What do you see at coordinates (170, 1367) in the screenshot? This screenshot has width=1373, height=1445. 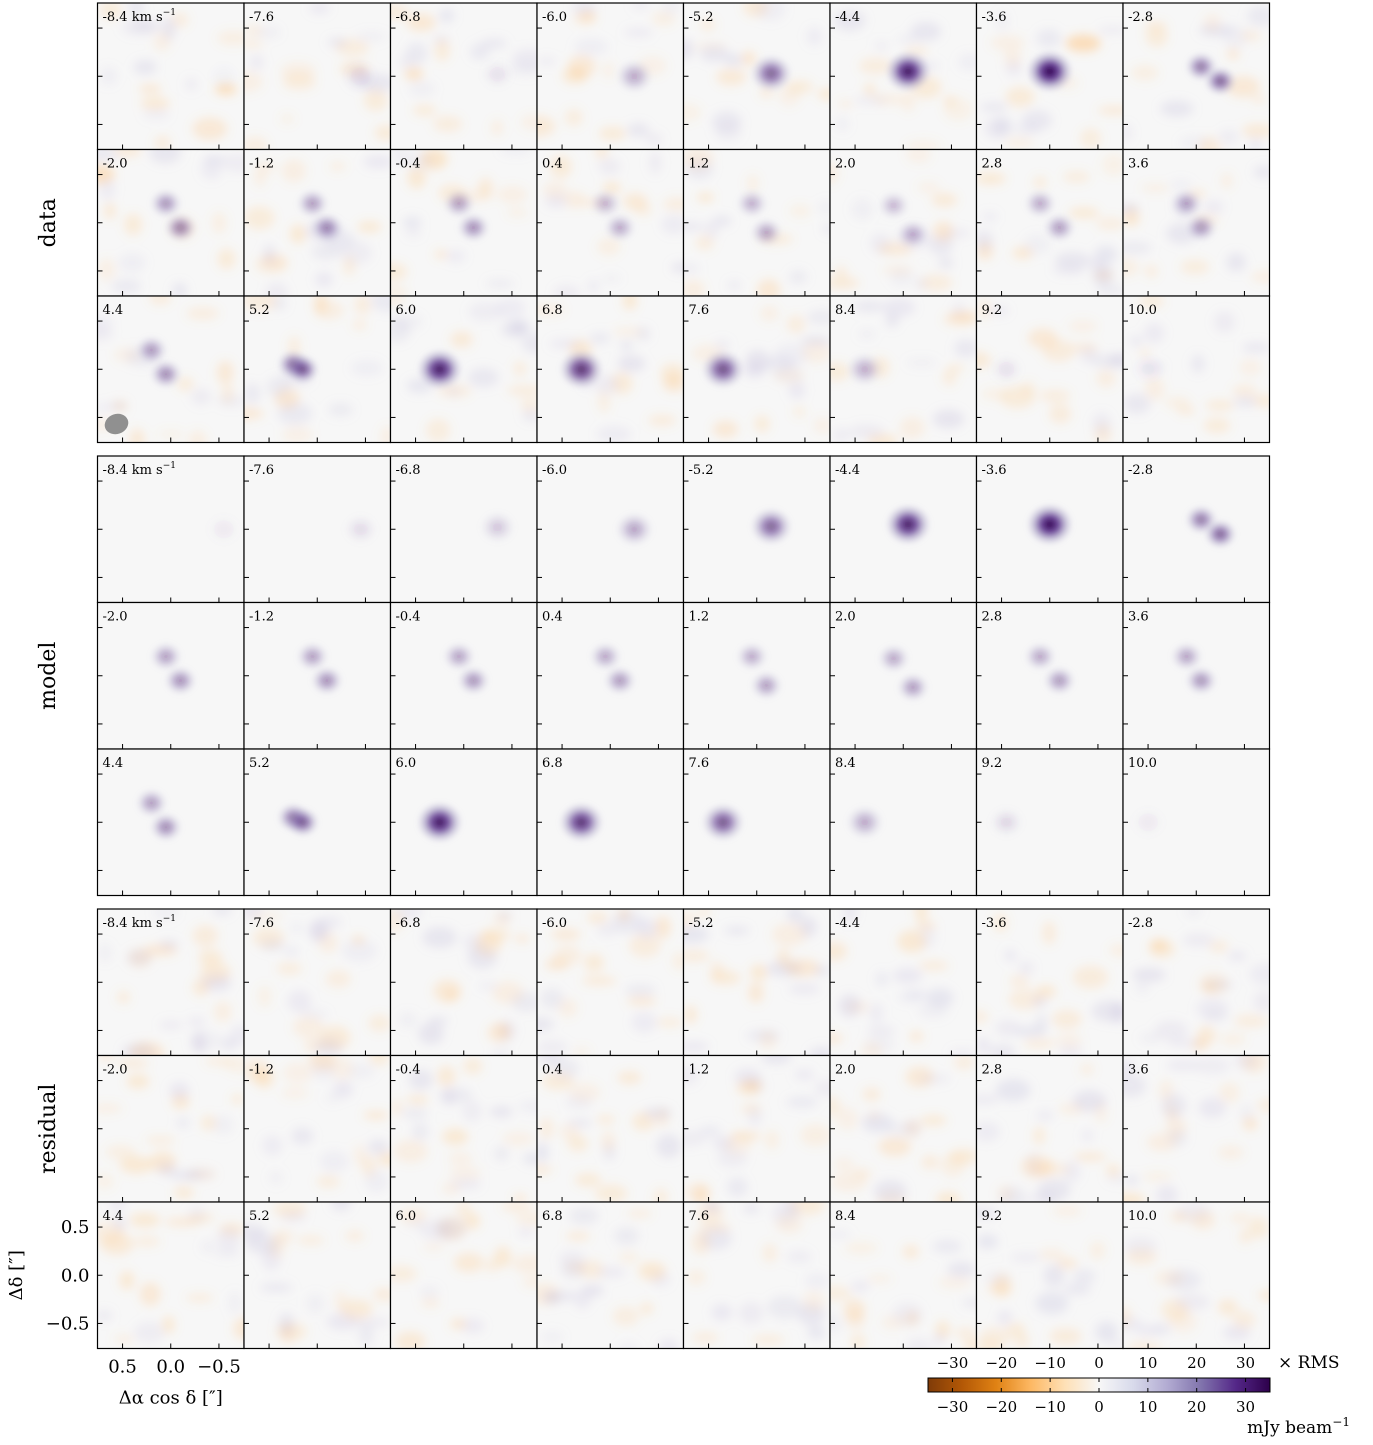 I see `x-tick-label: 0.0` at bounding box center [170, 1367].